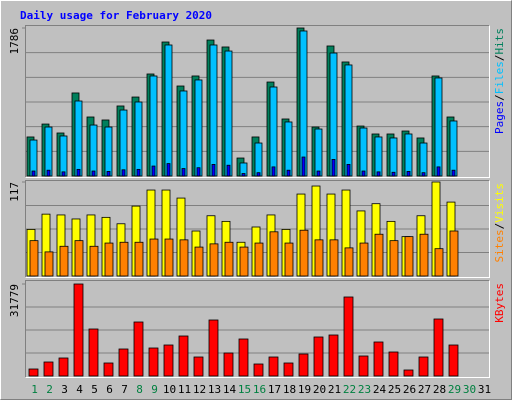 This screenshot has width=512, height=400. What do you see at coordinates (154, 389) in the screenshot?
I see `x-tick-label: 9` at bounding box center [154, 389].